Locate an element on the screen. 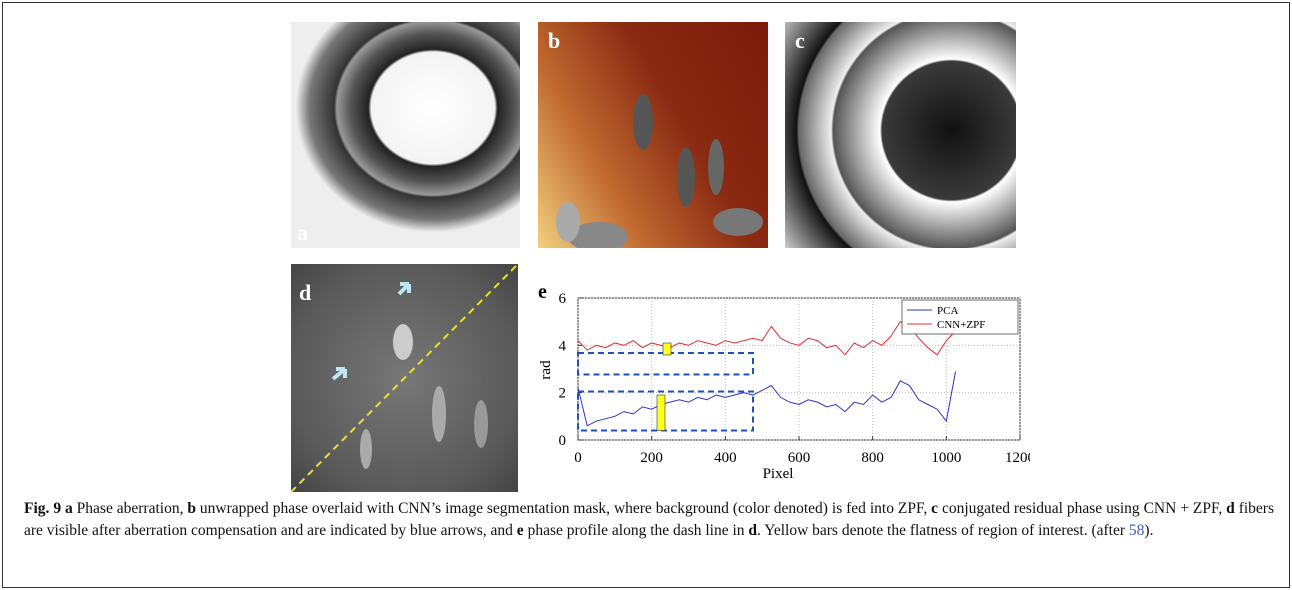  panel-label: e is located at coordinates (542, 292).